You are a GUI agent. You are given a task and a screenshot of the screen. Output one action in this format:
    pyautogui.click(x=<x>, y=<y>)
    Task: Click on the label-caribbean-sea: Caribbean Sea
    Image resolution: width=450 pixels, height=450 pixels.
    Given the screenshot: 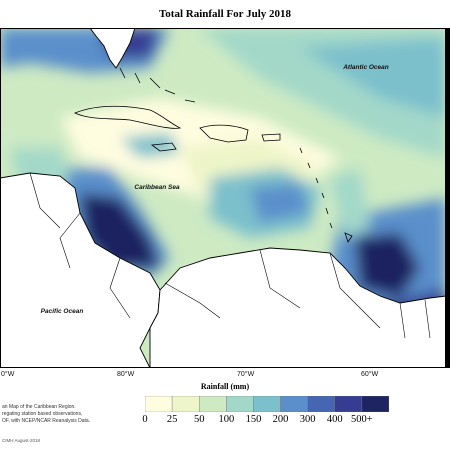 What is the action you would take?
    pyautogui.click(x=157, y=187)
    